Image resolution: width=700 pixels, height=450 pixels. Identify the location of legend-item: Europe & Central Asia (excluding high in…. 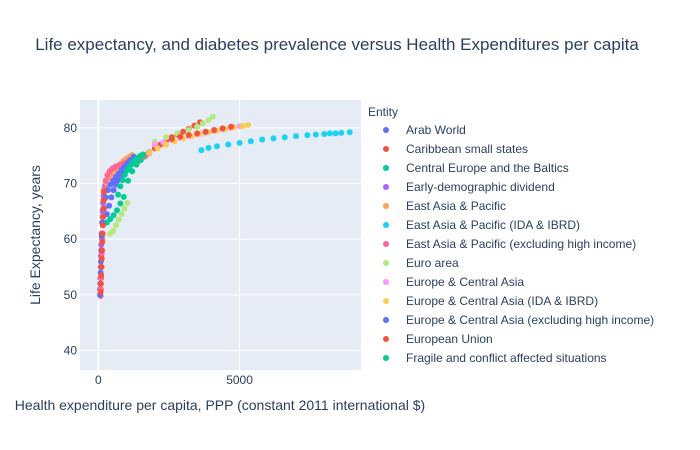
(518, 320).